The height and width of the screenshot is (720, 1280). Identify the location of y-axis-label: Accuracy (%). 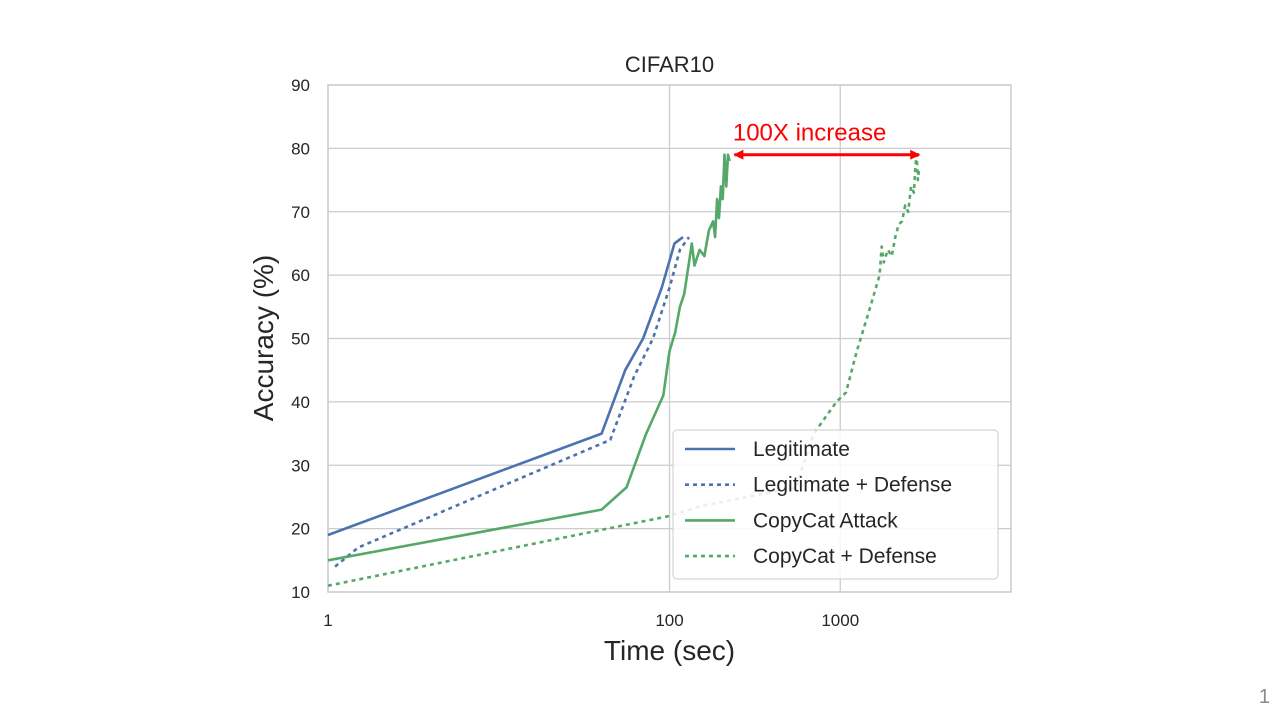
(263, 338).